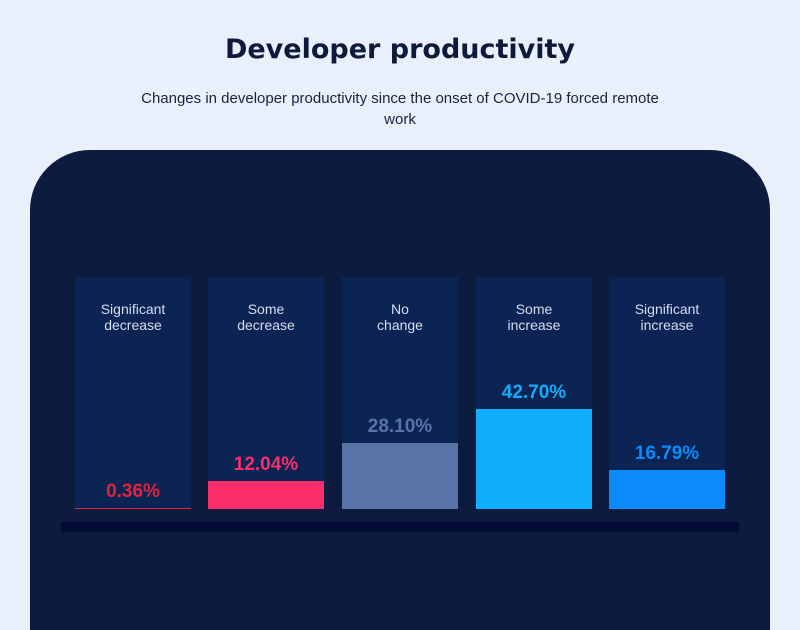 The width and height of the screenshot is (800, 630). I want to click on category-label: Some increase, so click(534, 317).